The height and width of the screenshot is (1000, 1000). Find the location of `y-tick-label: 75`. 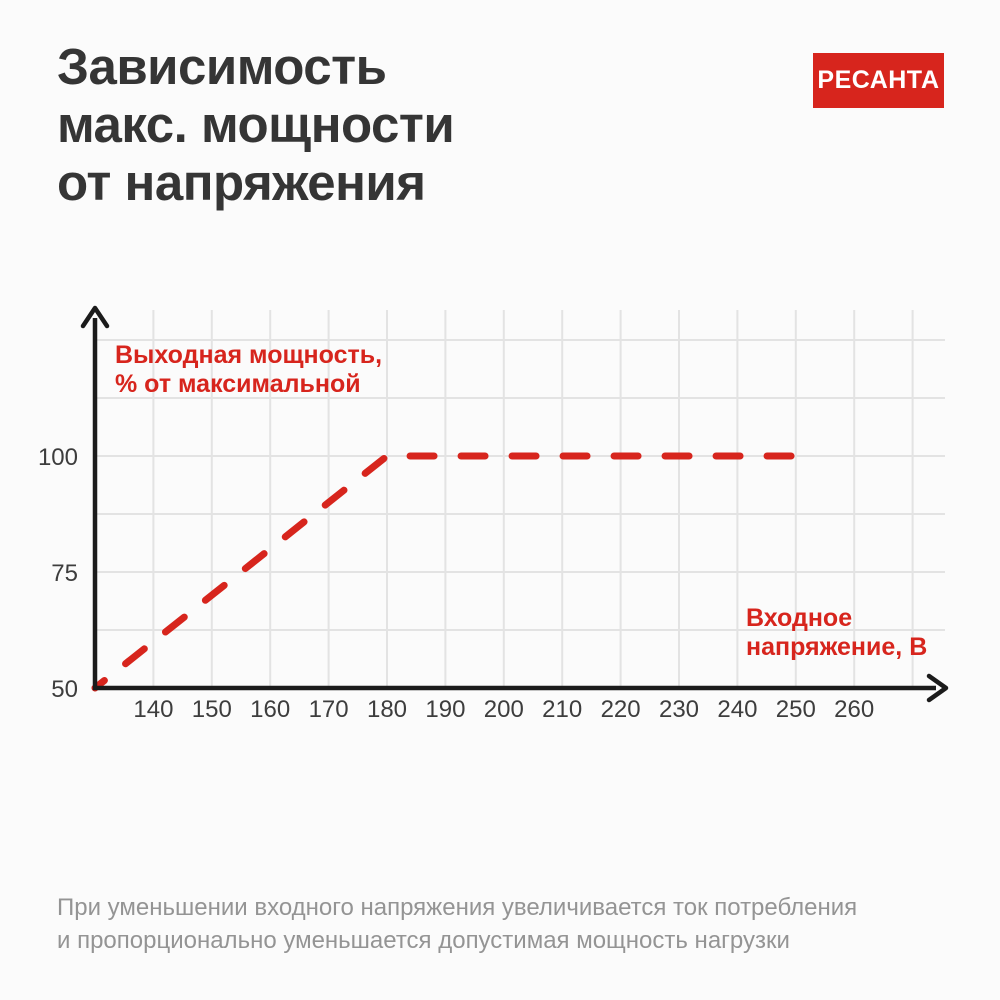

y-tick-label: 75 is located at coordinates (64, 573).